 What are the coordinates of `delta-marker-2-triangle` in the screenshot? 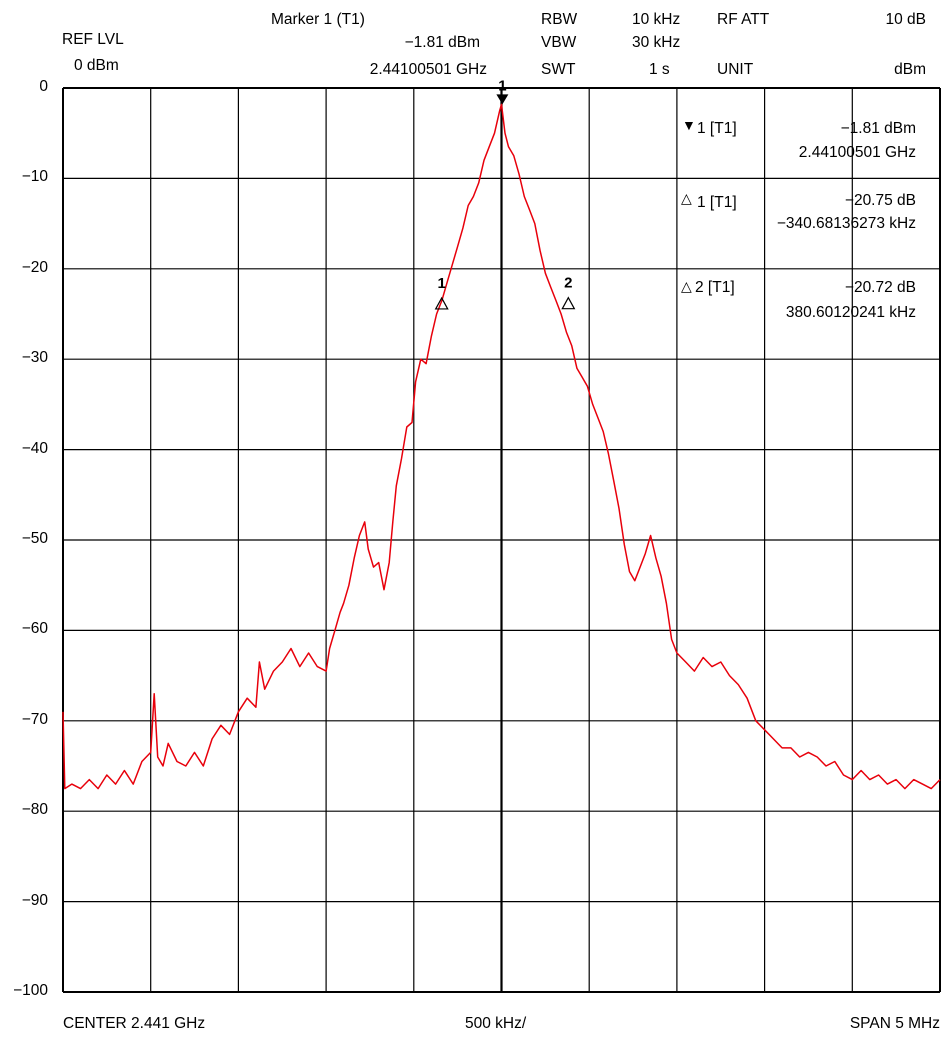 It's located at (568, 303).